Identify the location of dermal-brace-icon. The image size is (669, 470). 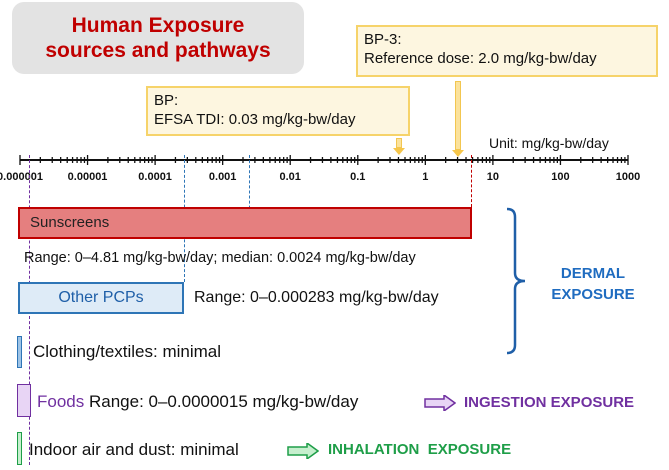
(516, 281).